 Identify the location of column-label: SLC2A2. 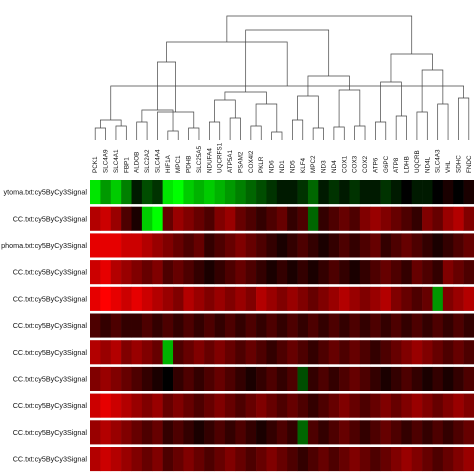
(147, 161).